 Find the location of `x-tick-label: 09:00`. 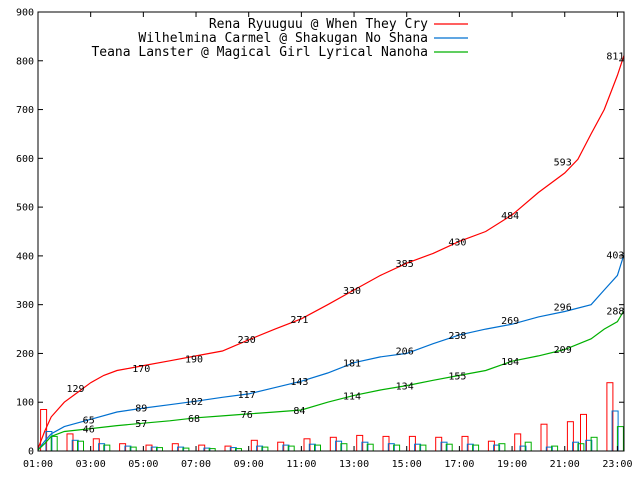

x-tick-label: 09:00 is located at coordinates (249, 464).